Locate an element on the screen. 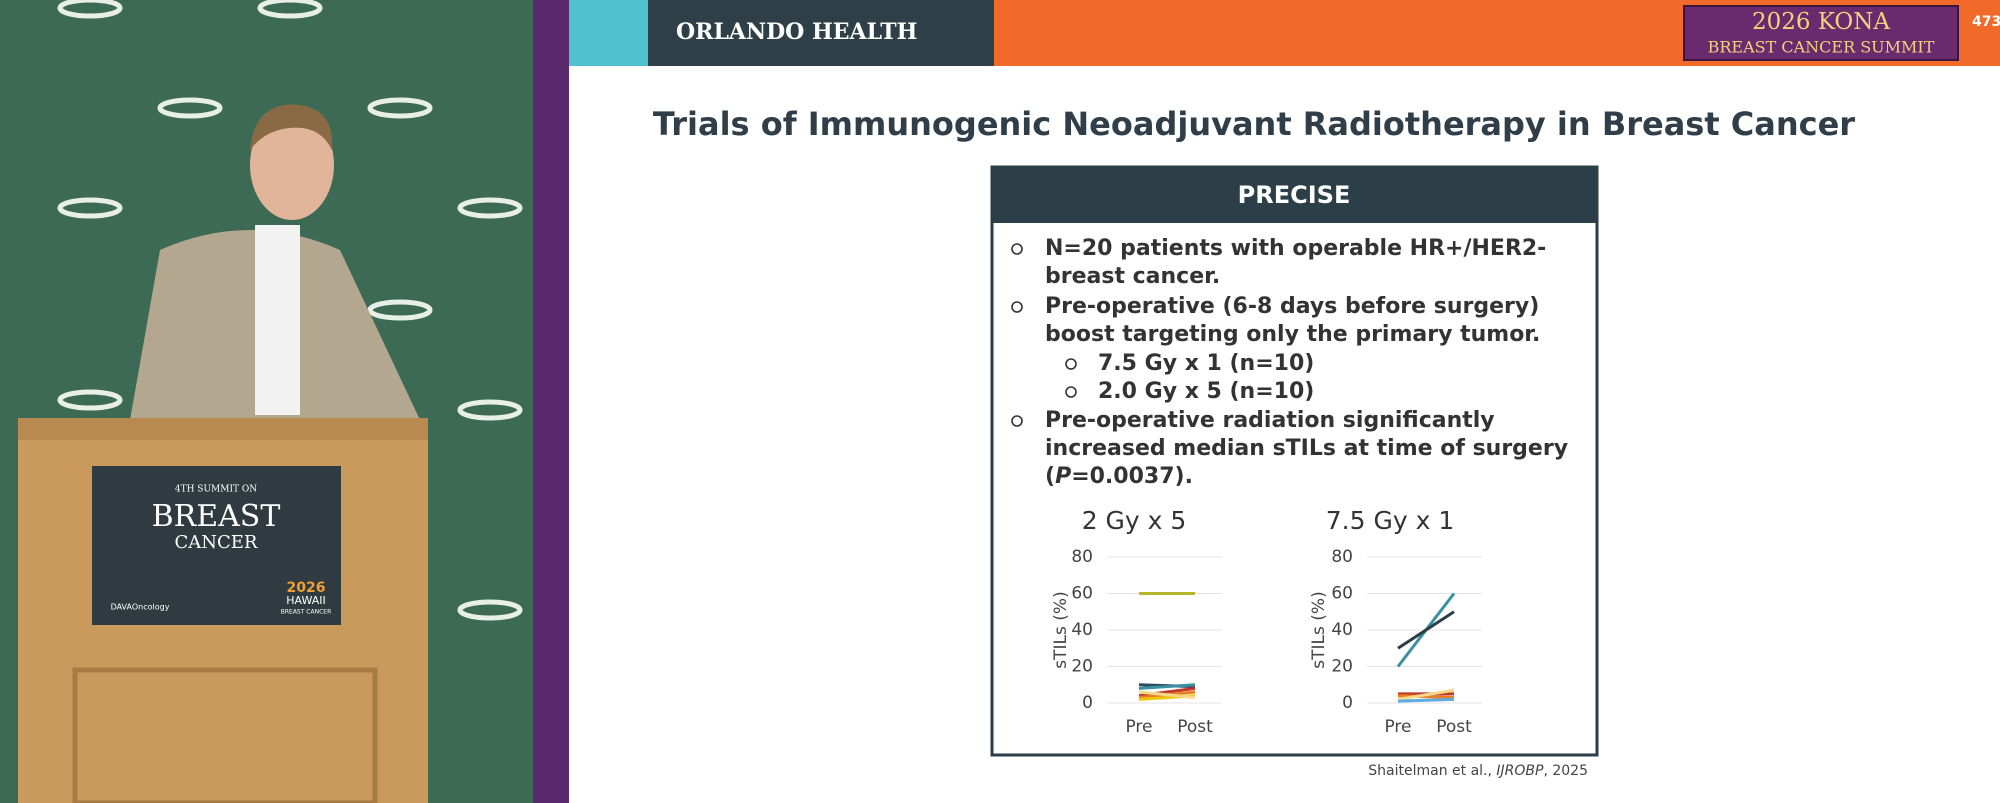 This screenshot has height=803, width=2000. bullet-text: boost targeting only the primary tumor. is located at coordinates (1292, 334).